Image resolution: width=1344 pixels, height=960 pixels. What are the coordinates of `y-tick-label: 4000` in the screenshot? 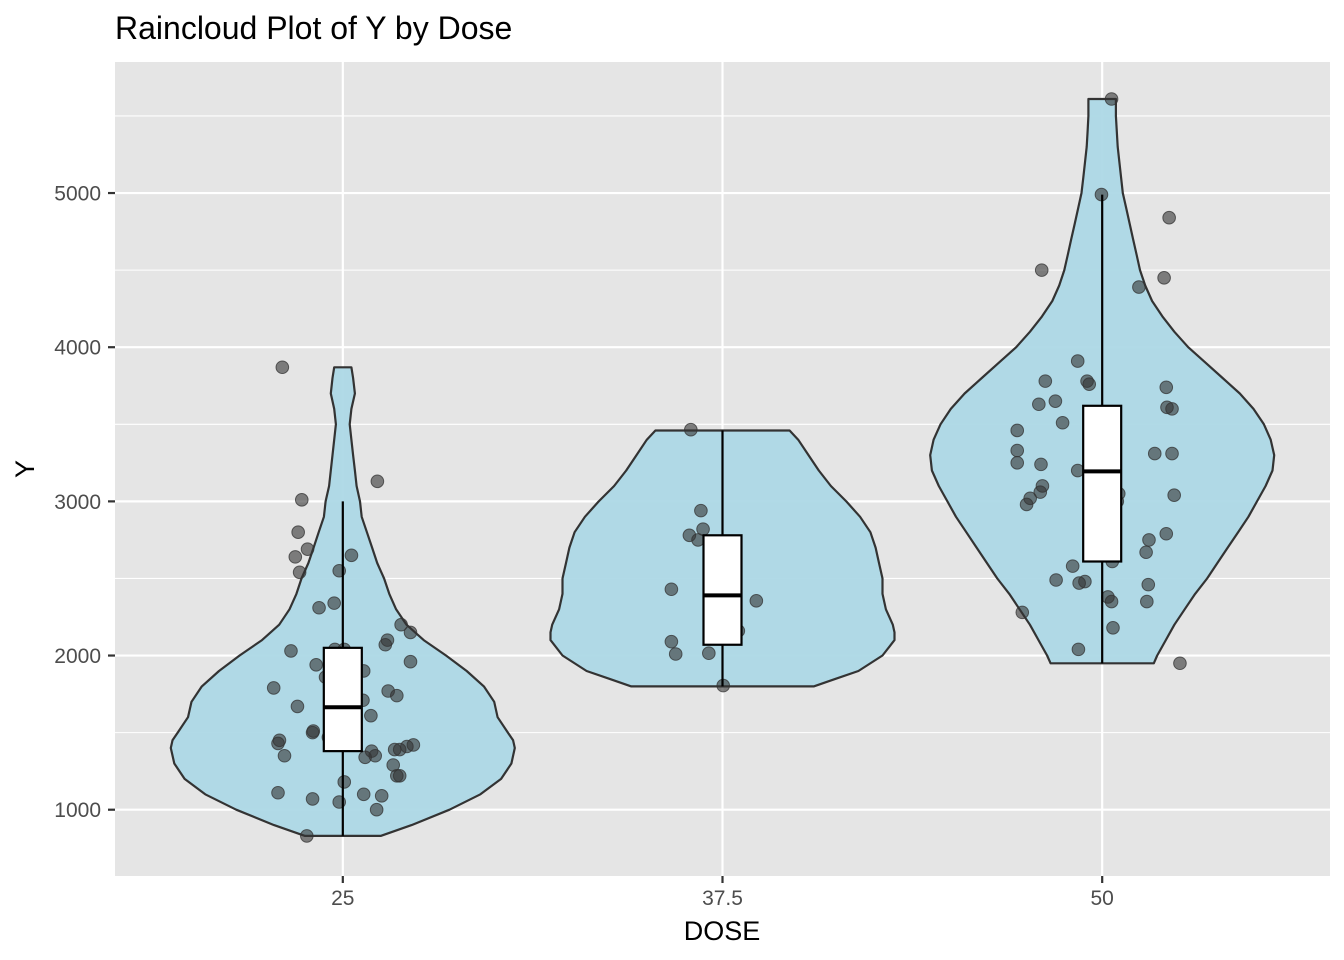 It's located at (77, 348).